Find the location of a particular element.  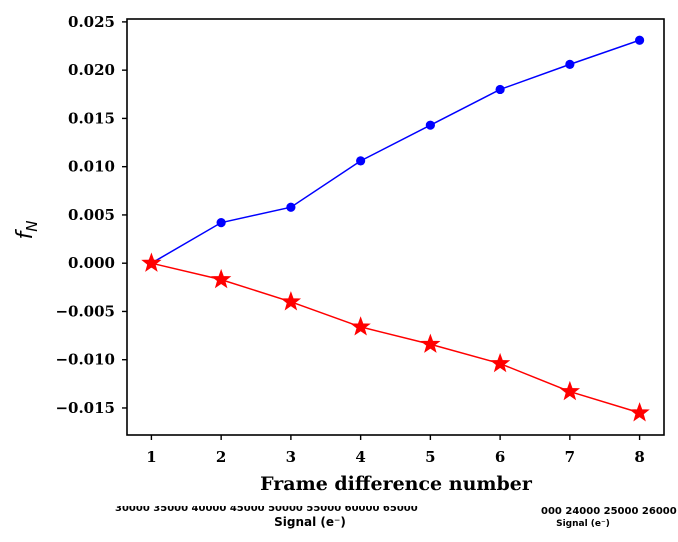

y-axis-title: fN is located at coordinates (27, 230).